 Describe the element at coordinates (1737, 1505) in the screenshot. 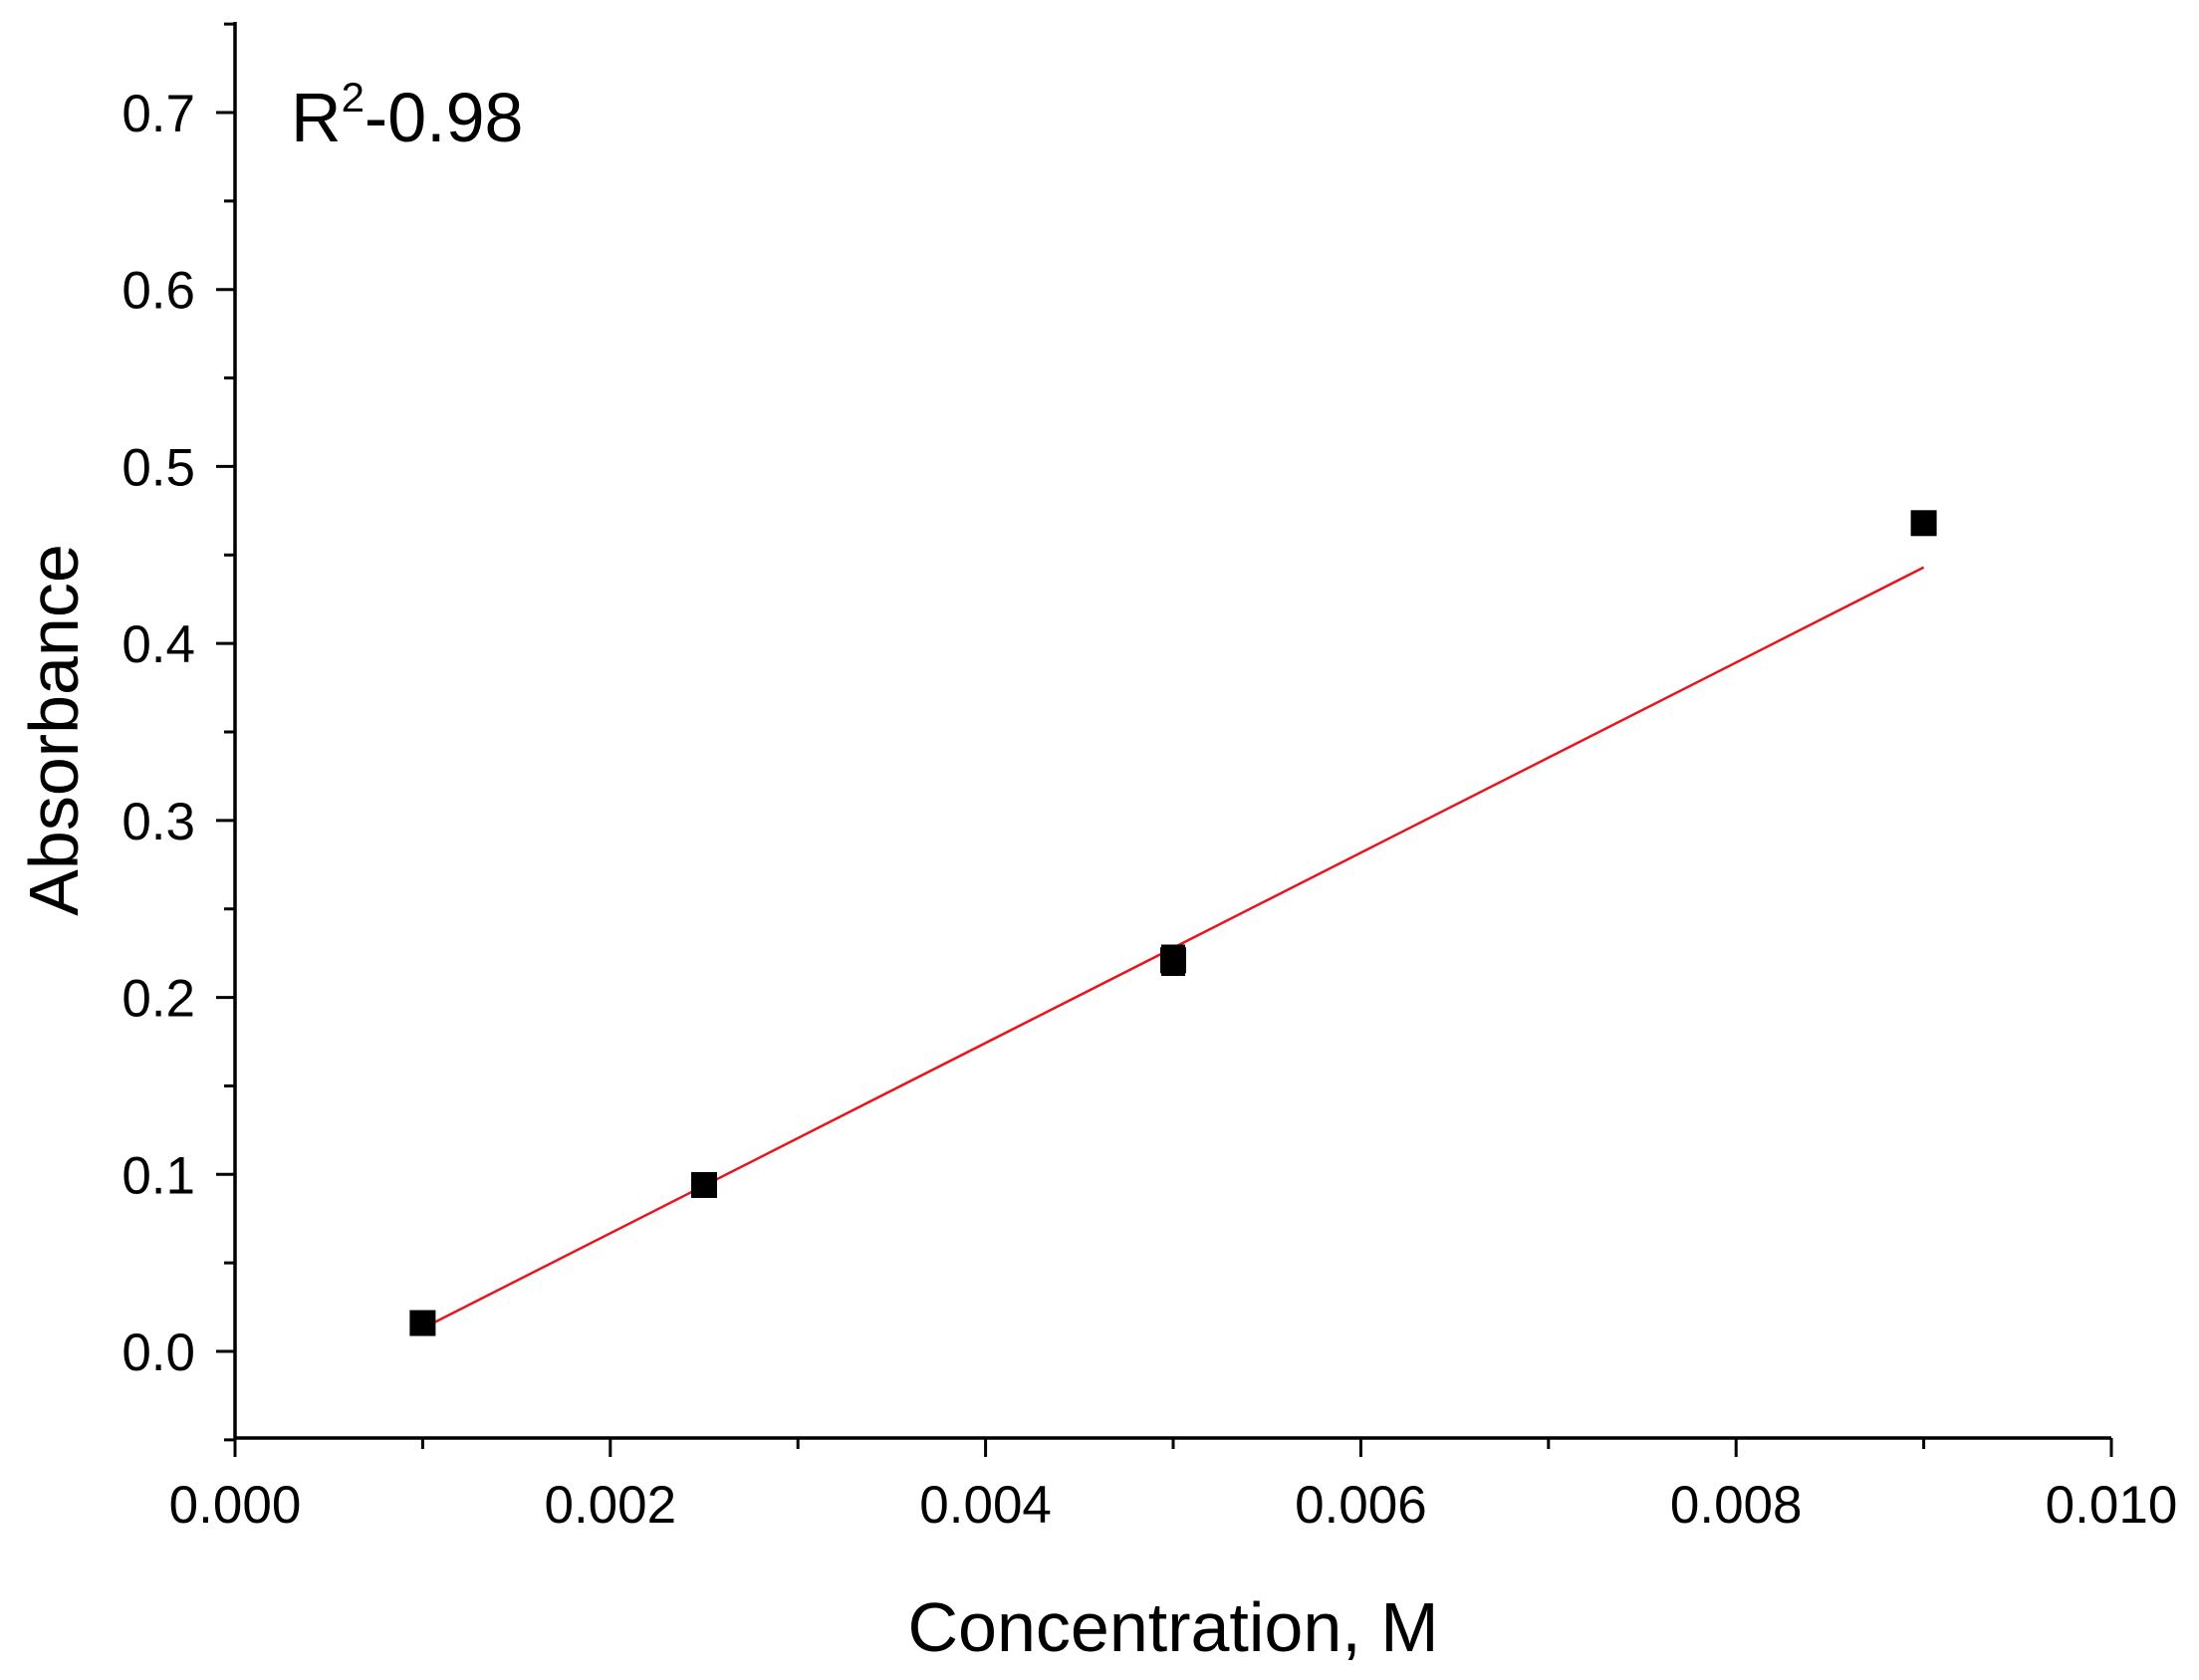

I see `x-tick-label: 0.008` at that location.